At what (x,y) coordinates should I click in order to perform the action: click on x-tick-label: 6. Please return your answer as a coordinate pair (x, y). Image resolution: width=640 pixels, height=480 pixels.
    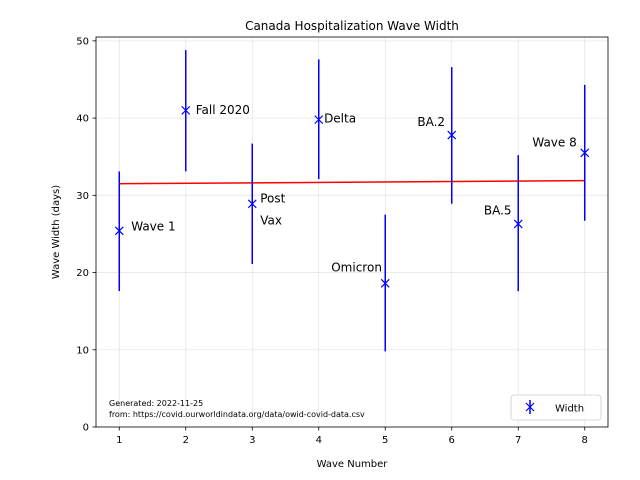
    Looking at the image, I should click on (452, 440).